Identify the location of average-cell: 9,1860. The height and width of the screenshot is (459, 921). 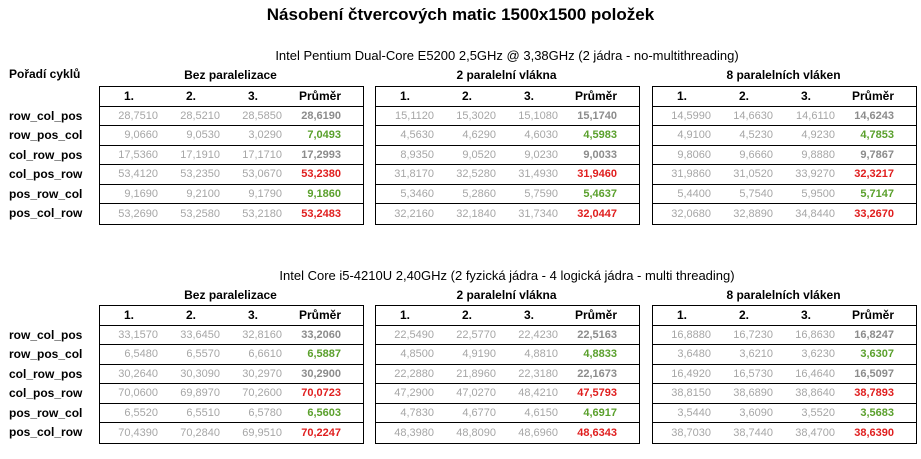
(324, 193).